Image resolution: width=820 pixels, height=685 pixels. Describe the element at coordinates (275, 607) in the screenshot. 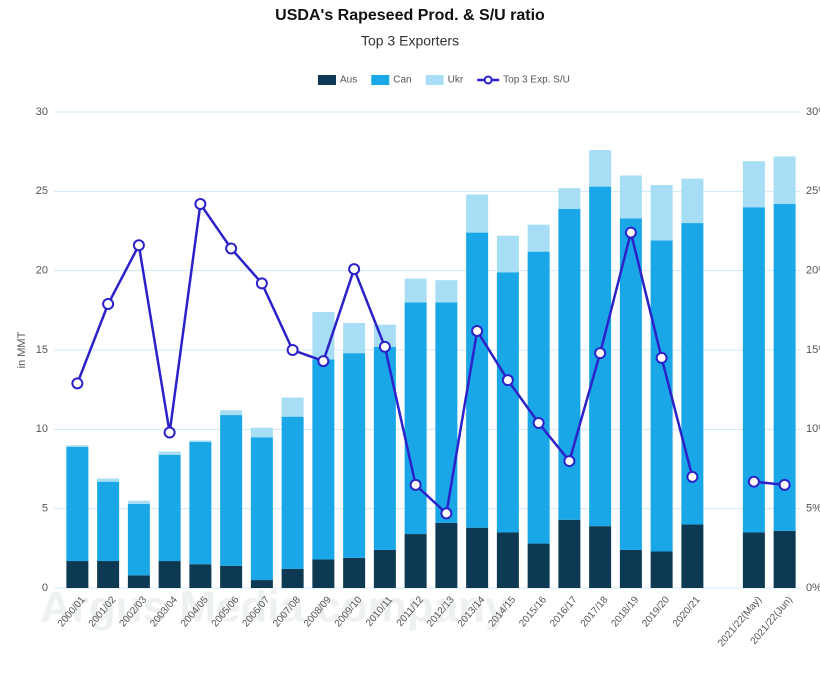

I see `watermark: Argus Media company` at that location.